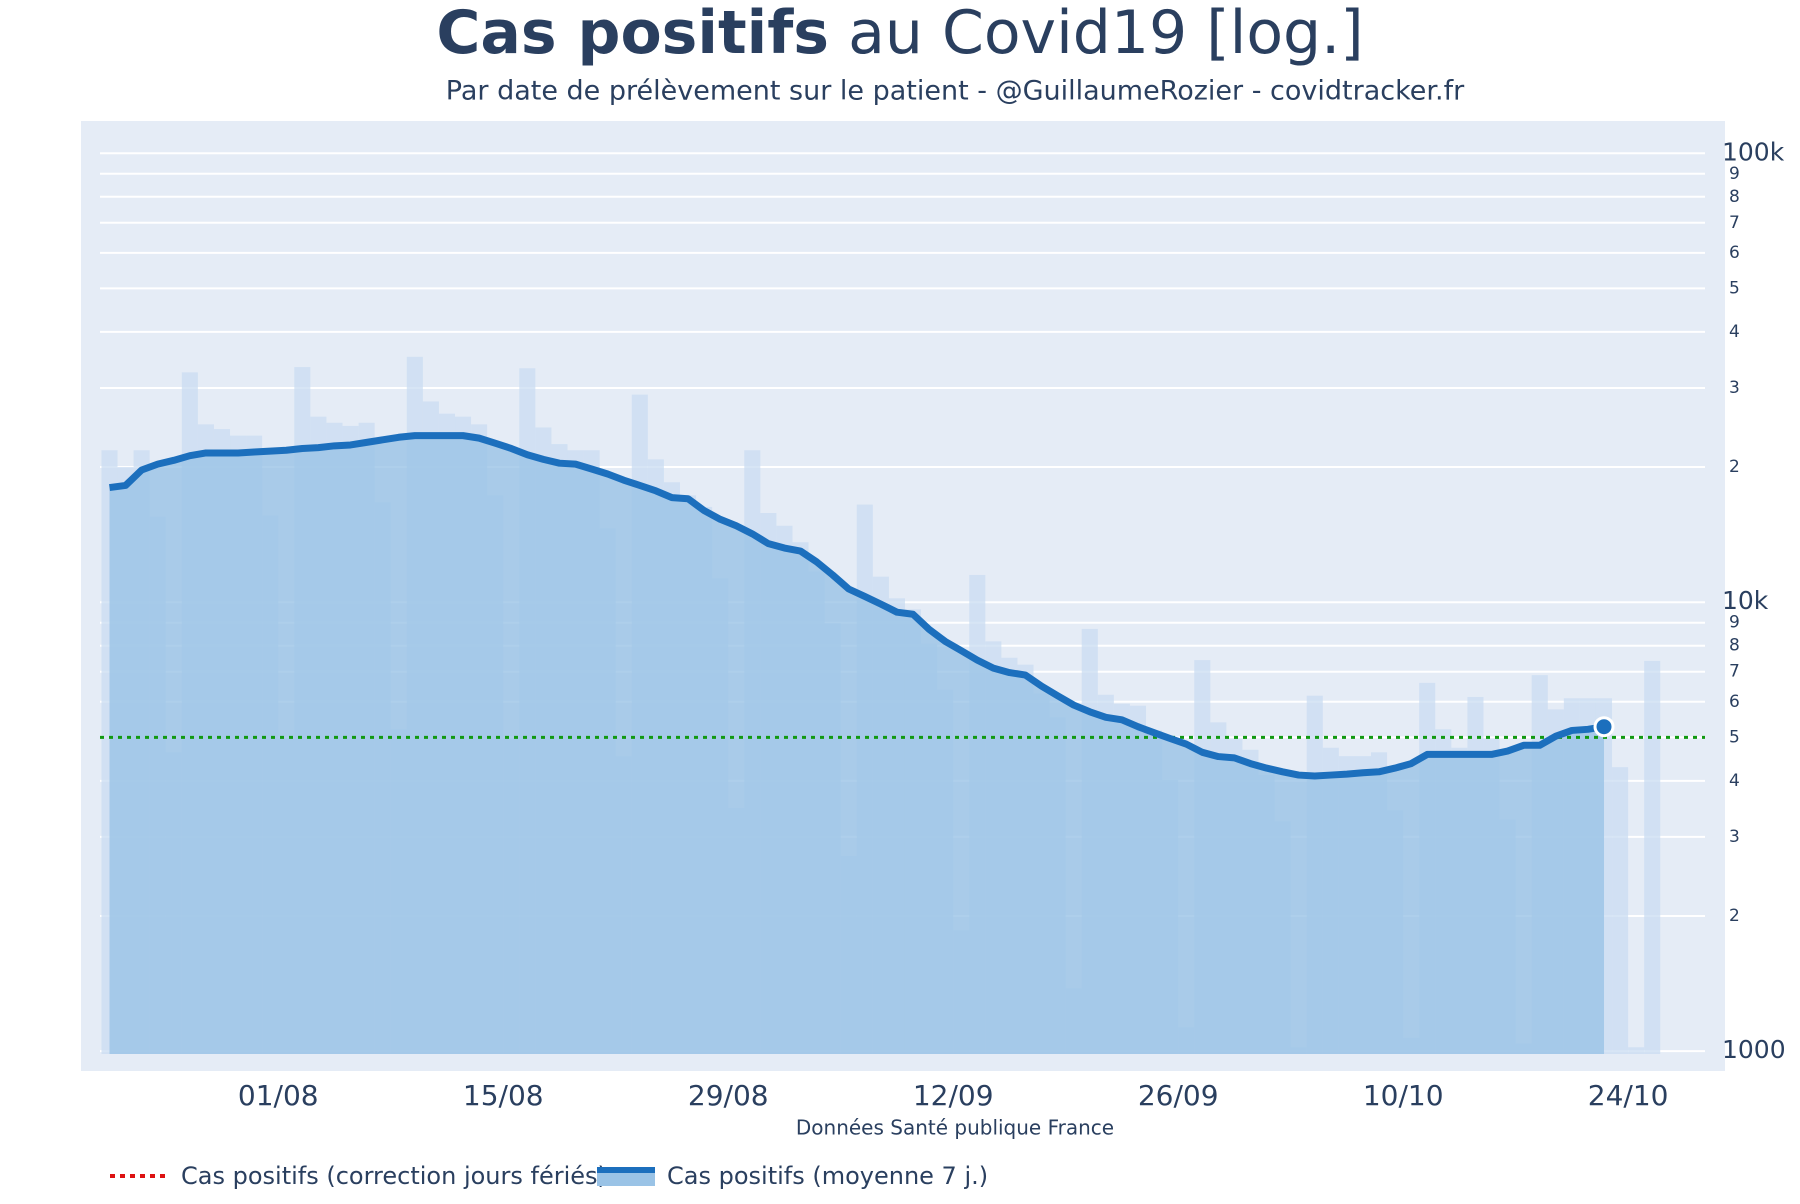 Image resolution: width=1800 pixels, height=1204 pixels. Describe the element at coordinates (1628, 1095) in the screenshot. I see `x-tick-label: 24/10` at that location.